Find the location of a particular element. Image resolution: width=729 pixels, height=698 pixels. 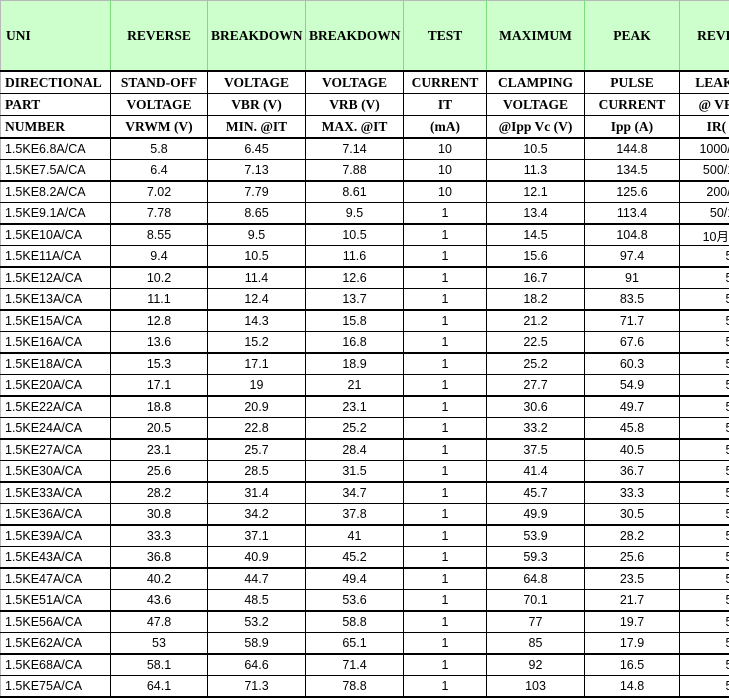

data-cell: 78.8 is located at coordinates (355, 687).